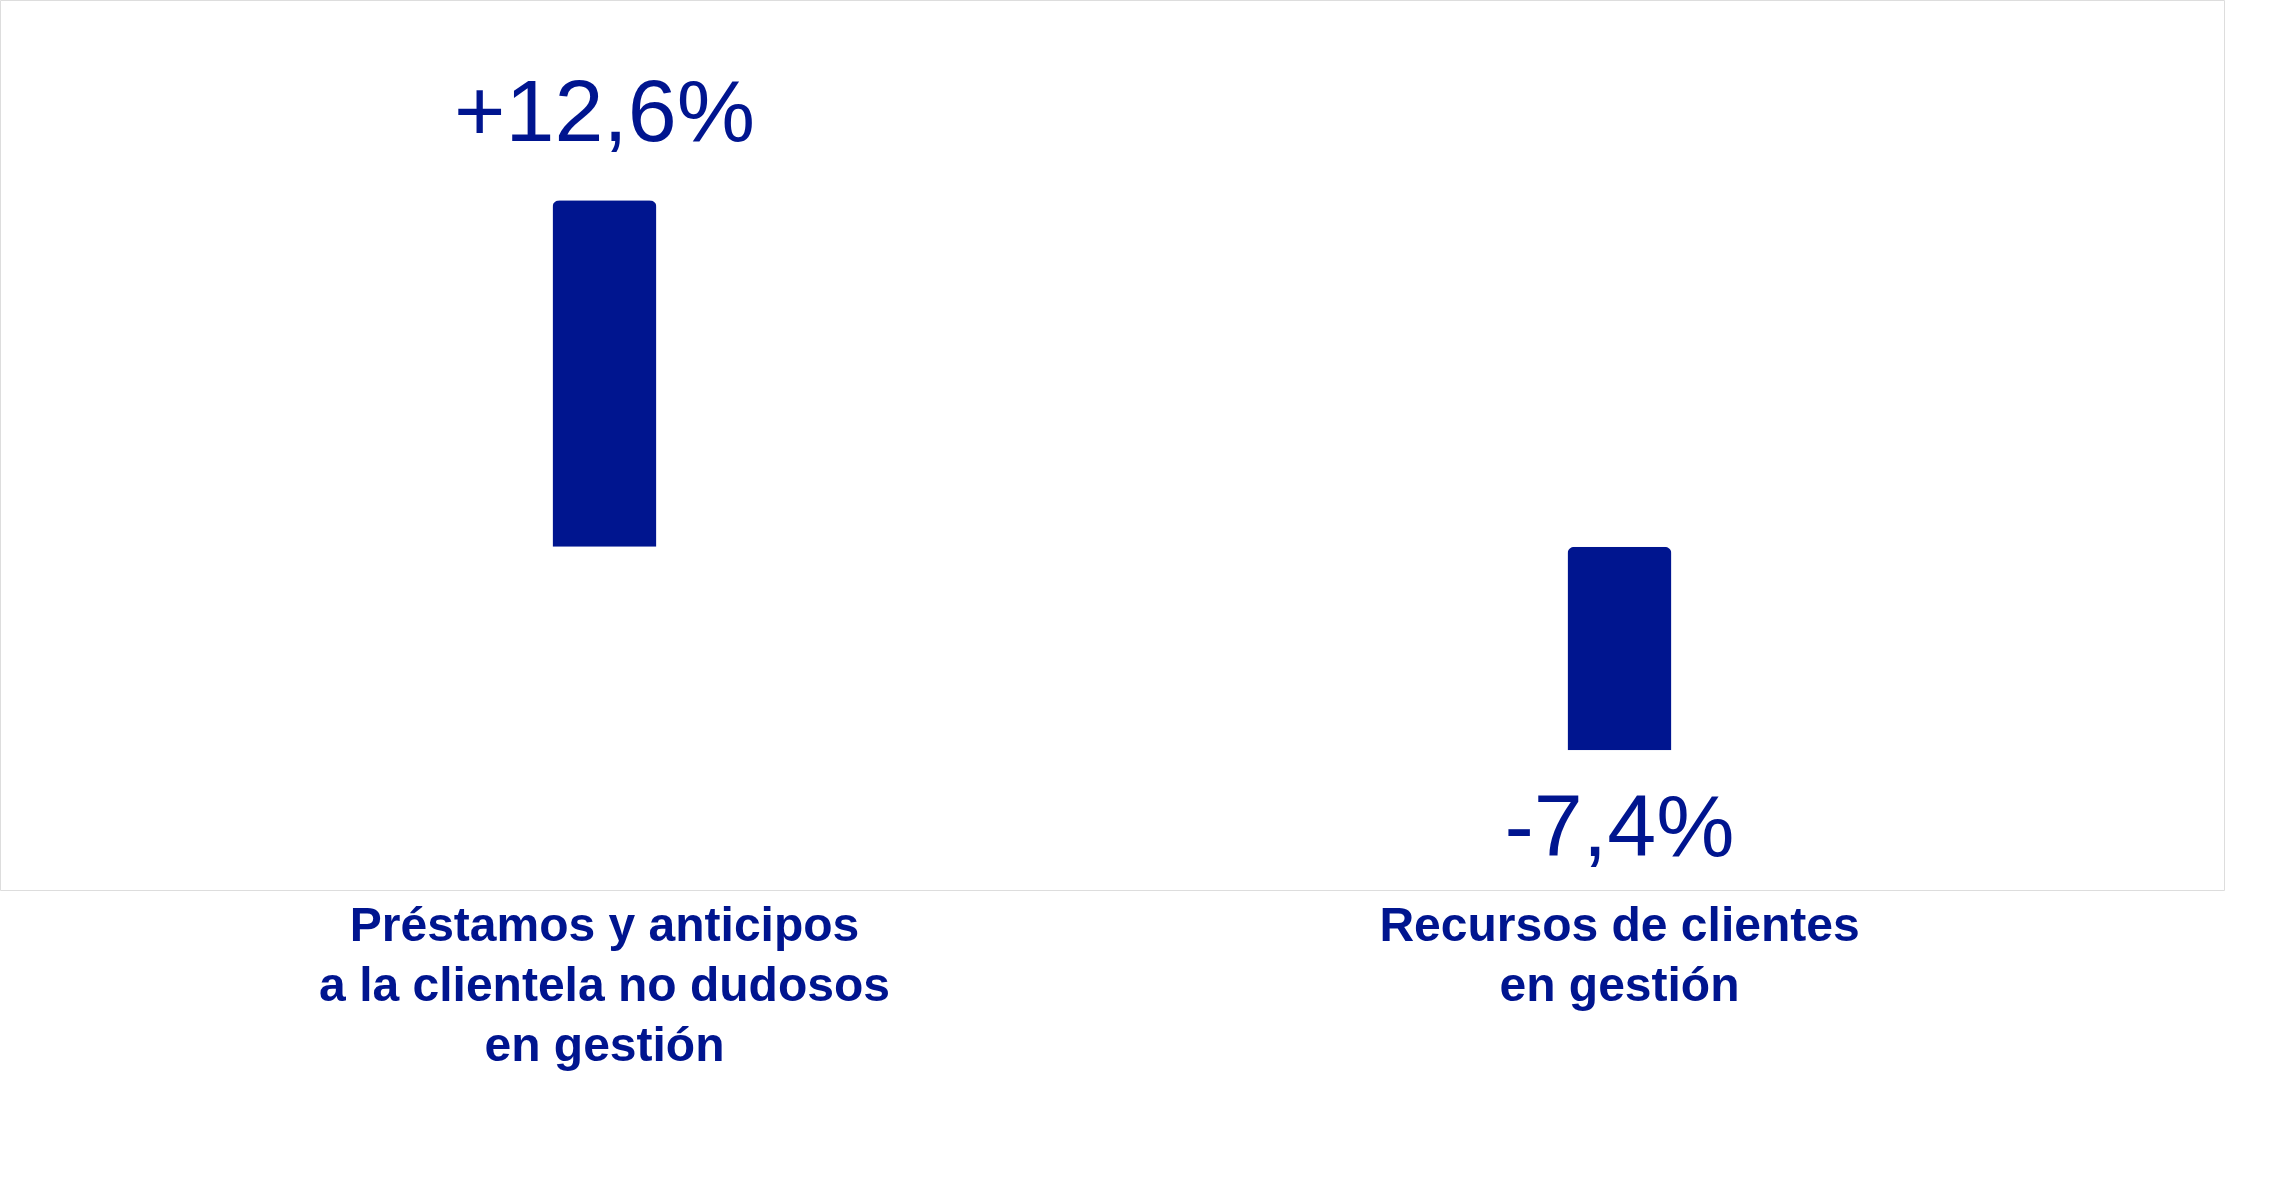 The image size is (2292, 1188). I want to click on data-label: +12,6%, so click(604, 111).